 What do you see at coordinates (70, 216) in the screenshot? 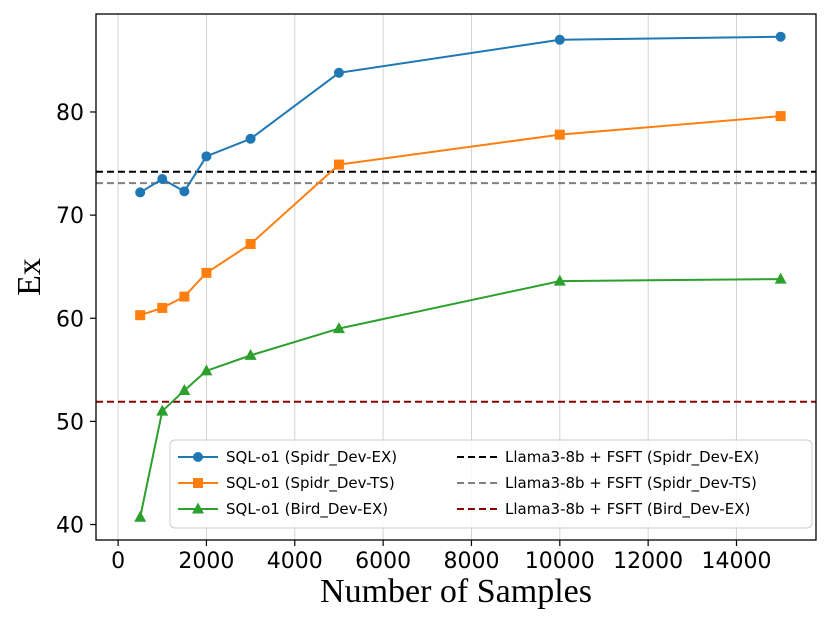
I see `y-tick-label: 70` at bounding box center [70, 216].